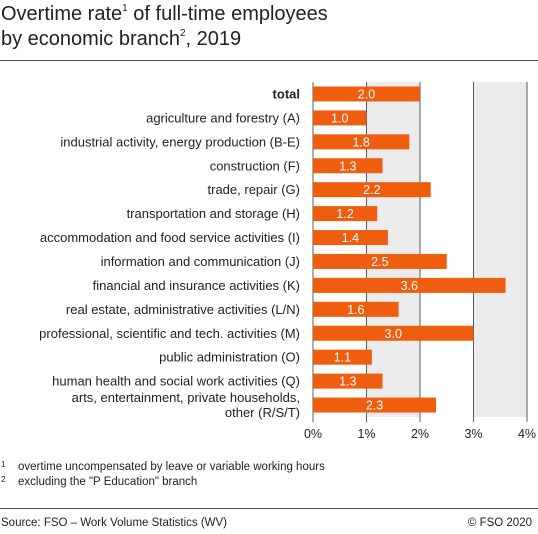 Image resolution: width=538 pixels, height=534 pixels. I want to click on value-label-11: 1.1, so click(342, 358).